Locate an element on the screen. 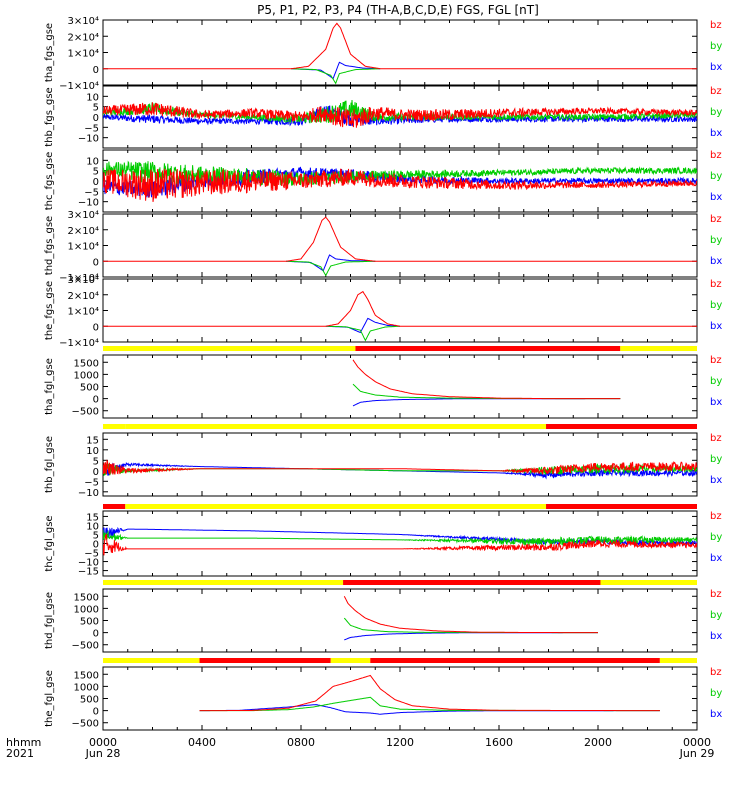 The image size is (750, 800). y-tick-label: −15 is located at coordinates (88, 572).